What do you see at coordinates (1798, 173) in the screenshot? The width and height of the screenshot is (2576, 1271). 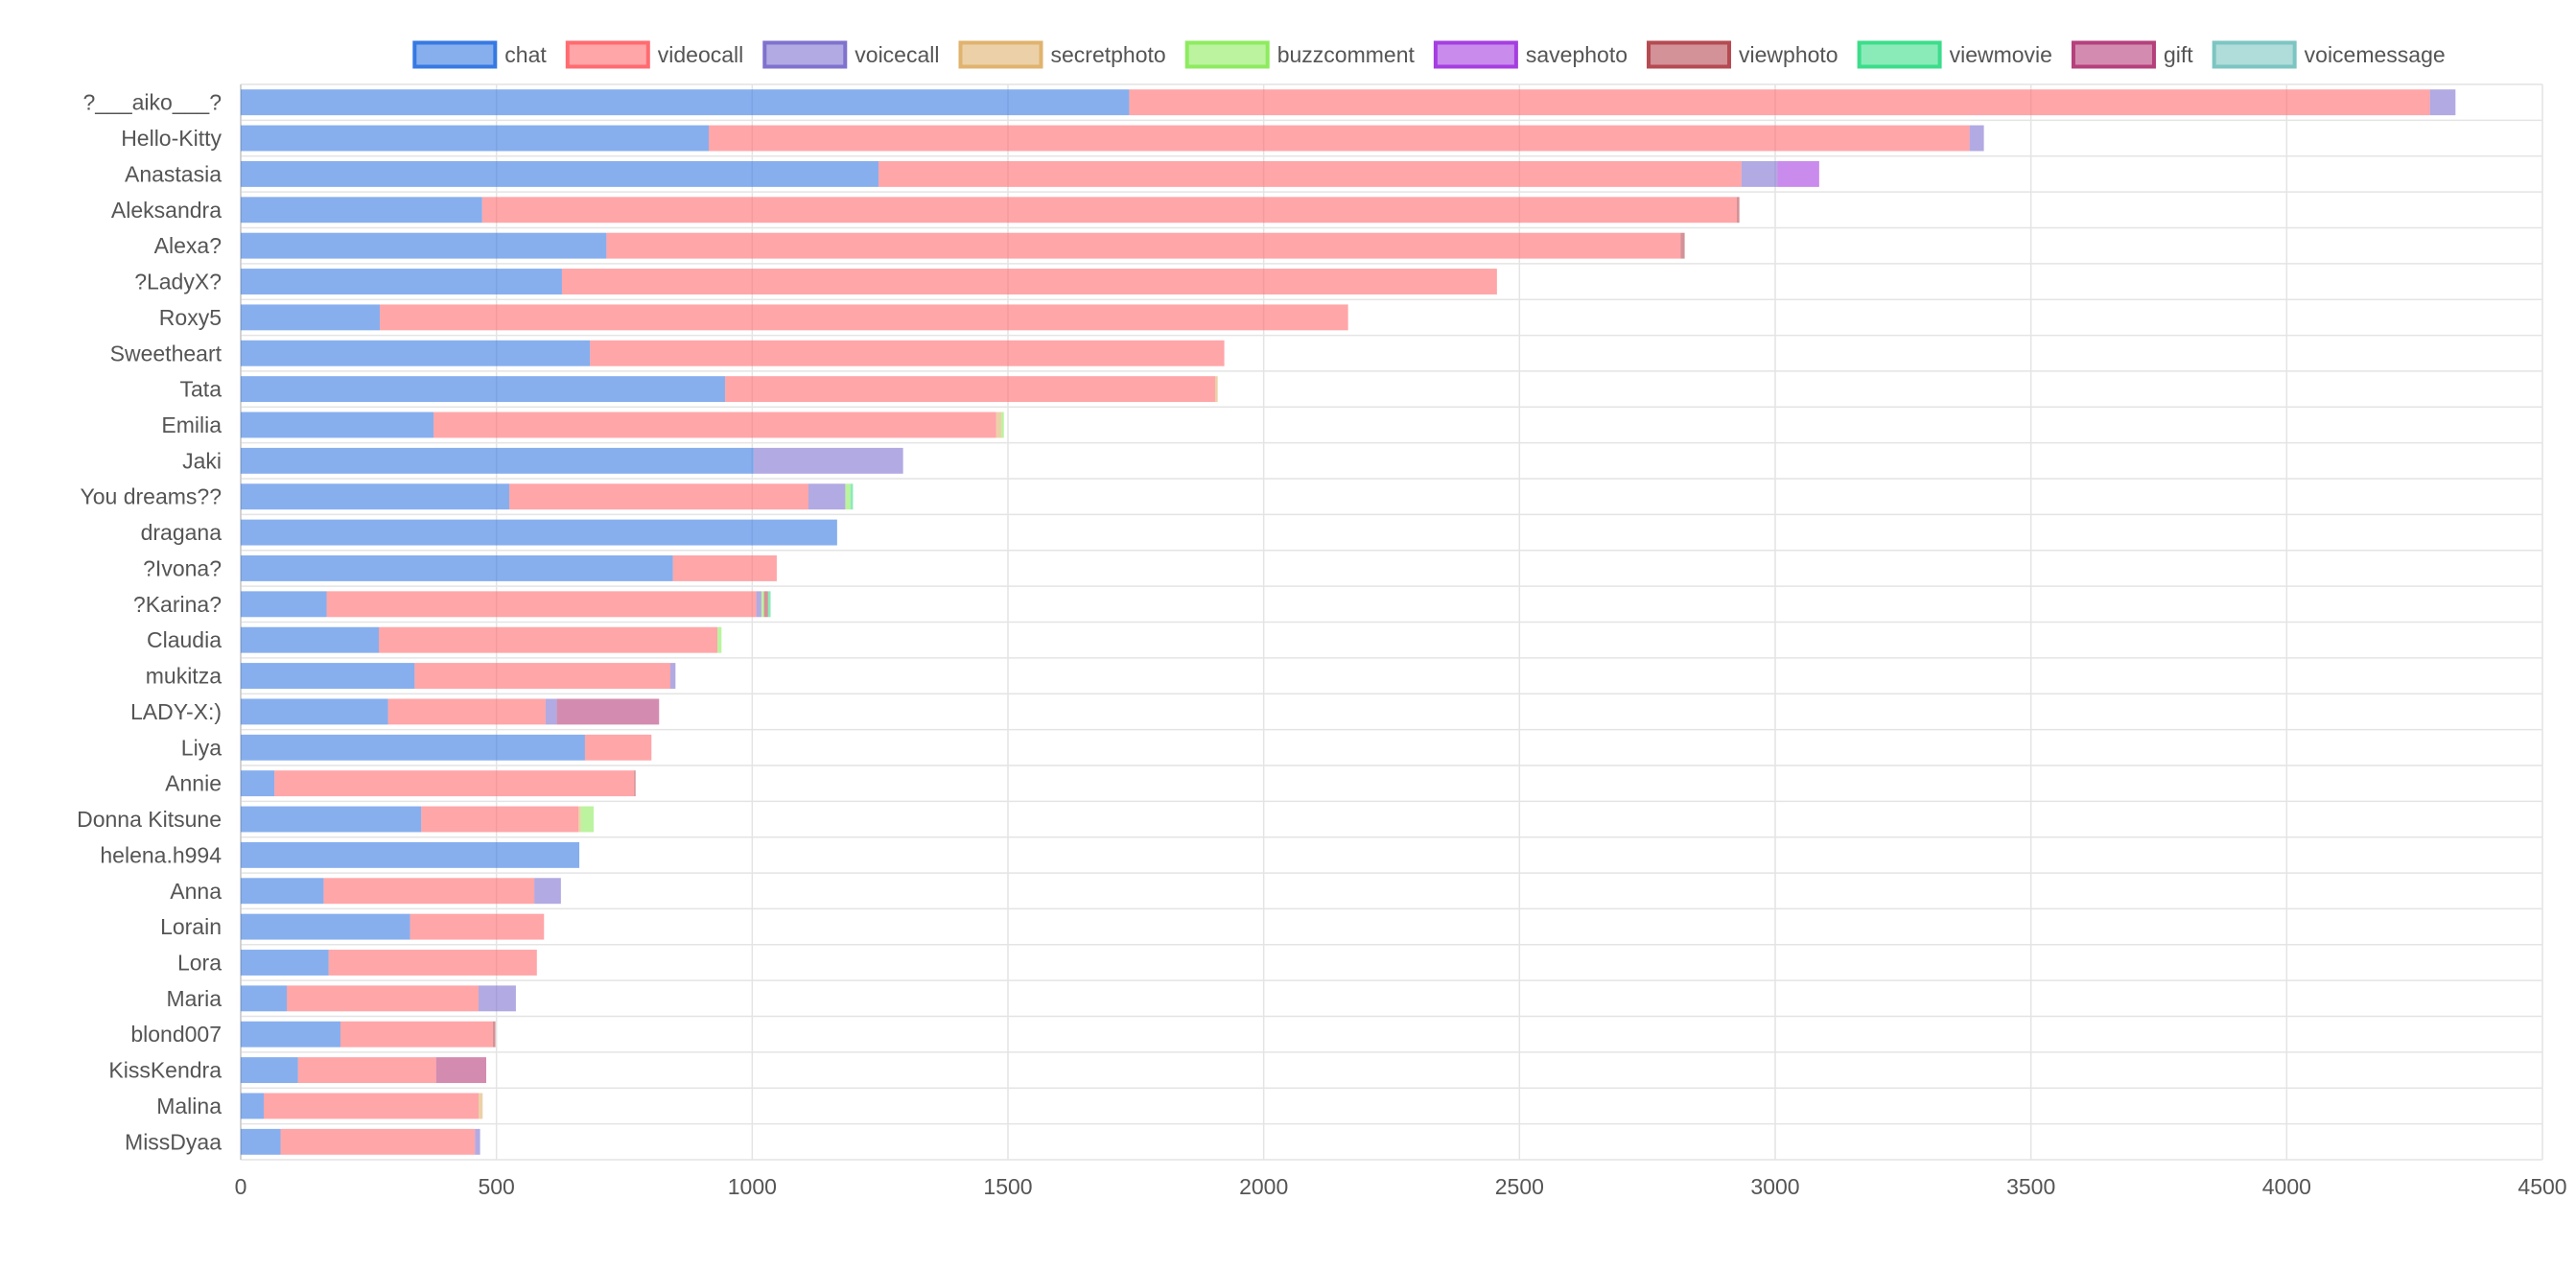 I see `bar-segment-savephoto` at bounding box center [1798, 173].